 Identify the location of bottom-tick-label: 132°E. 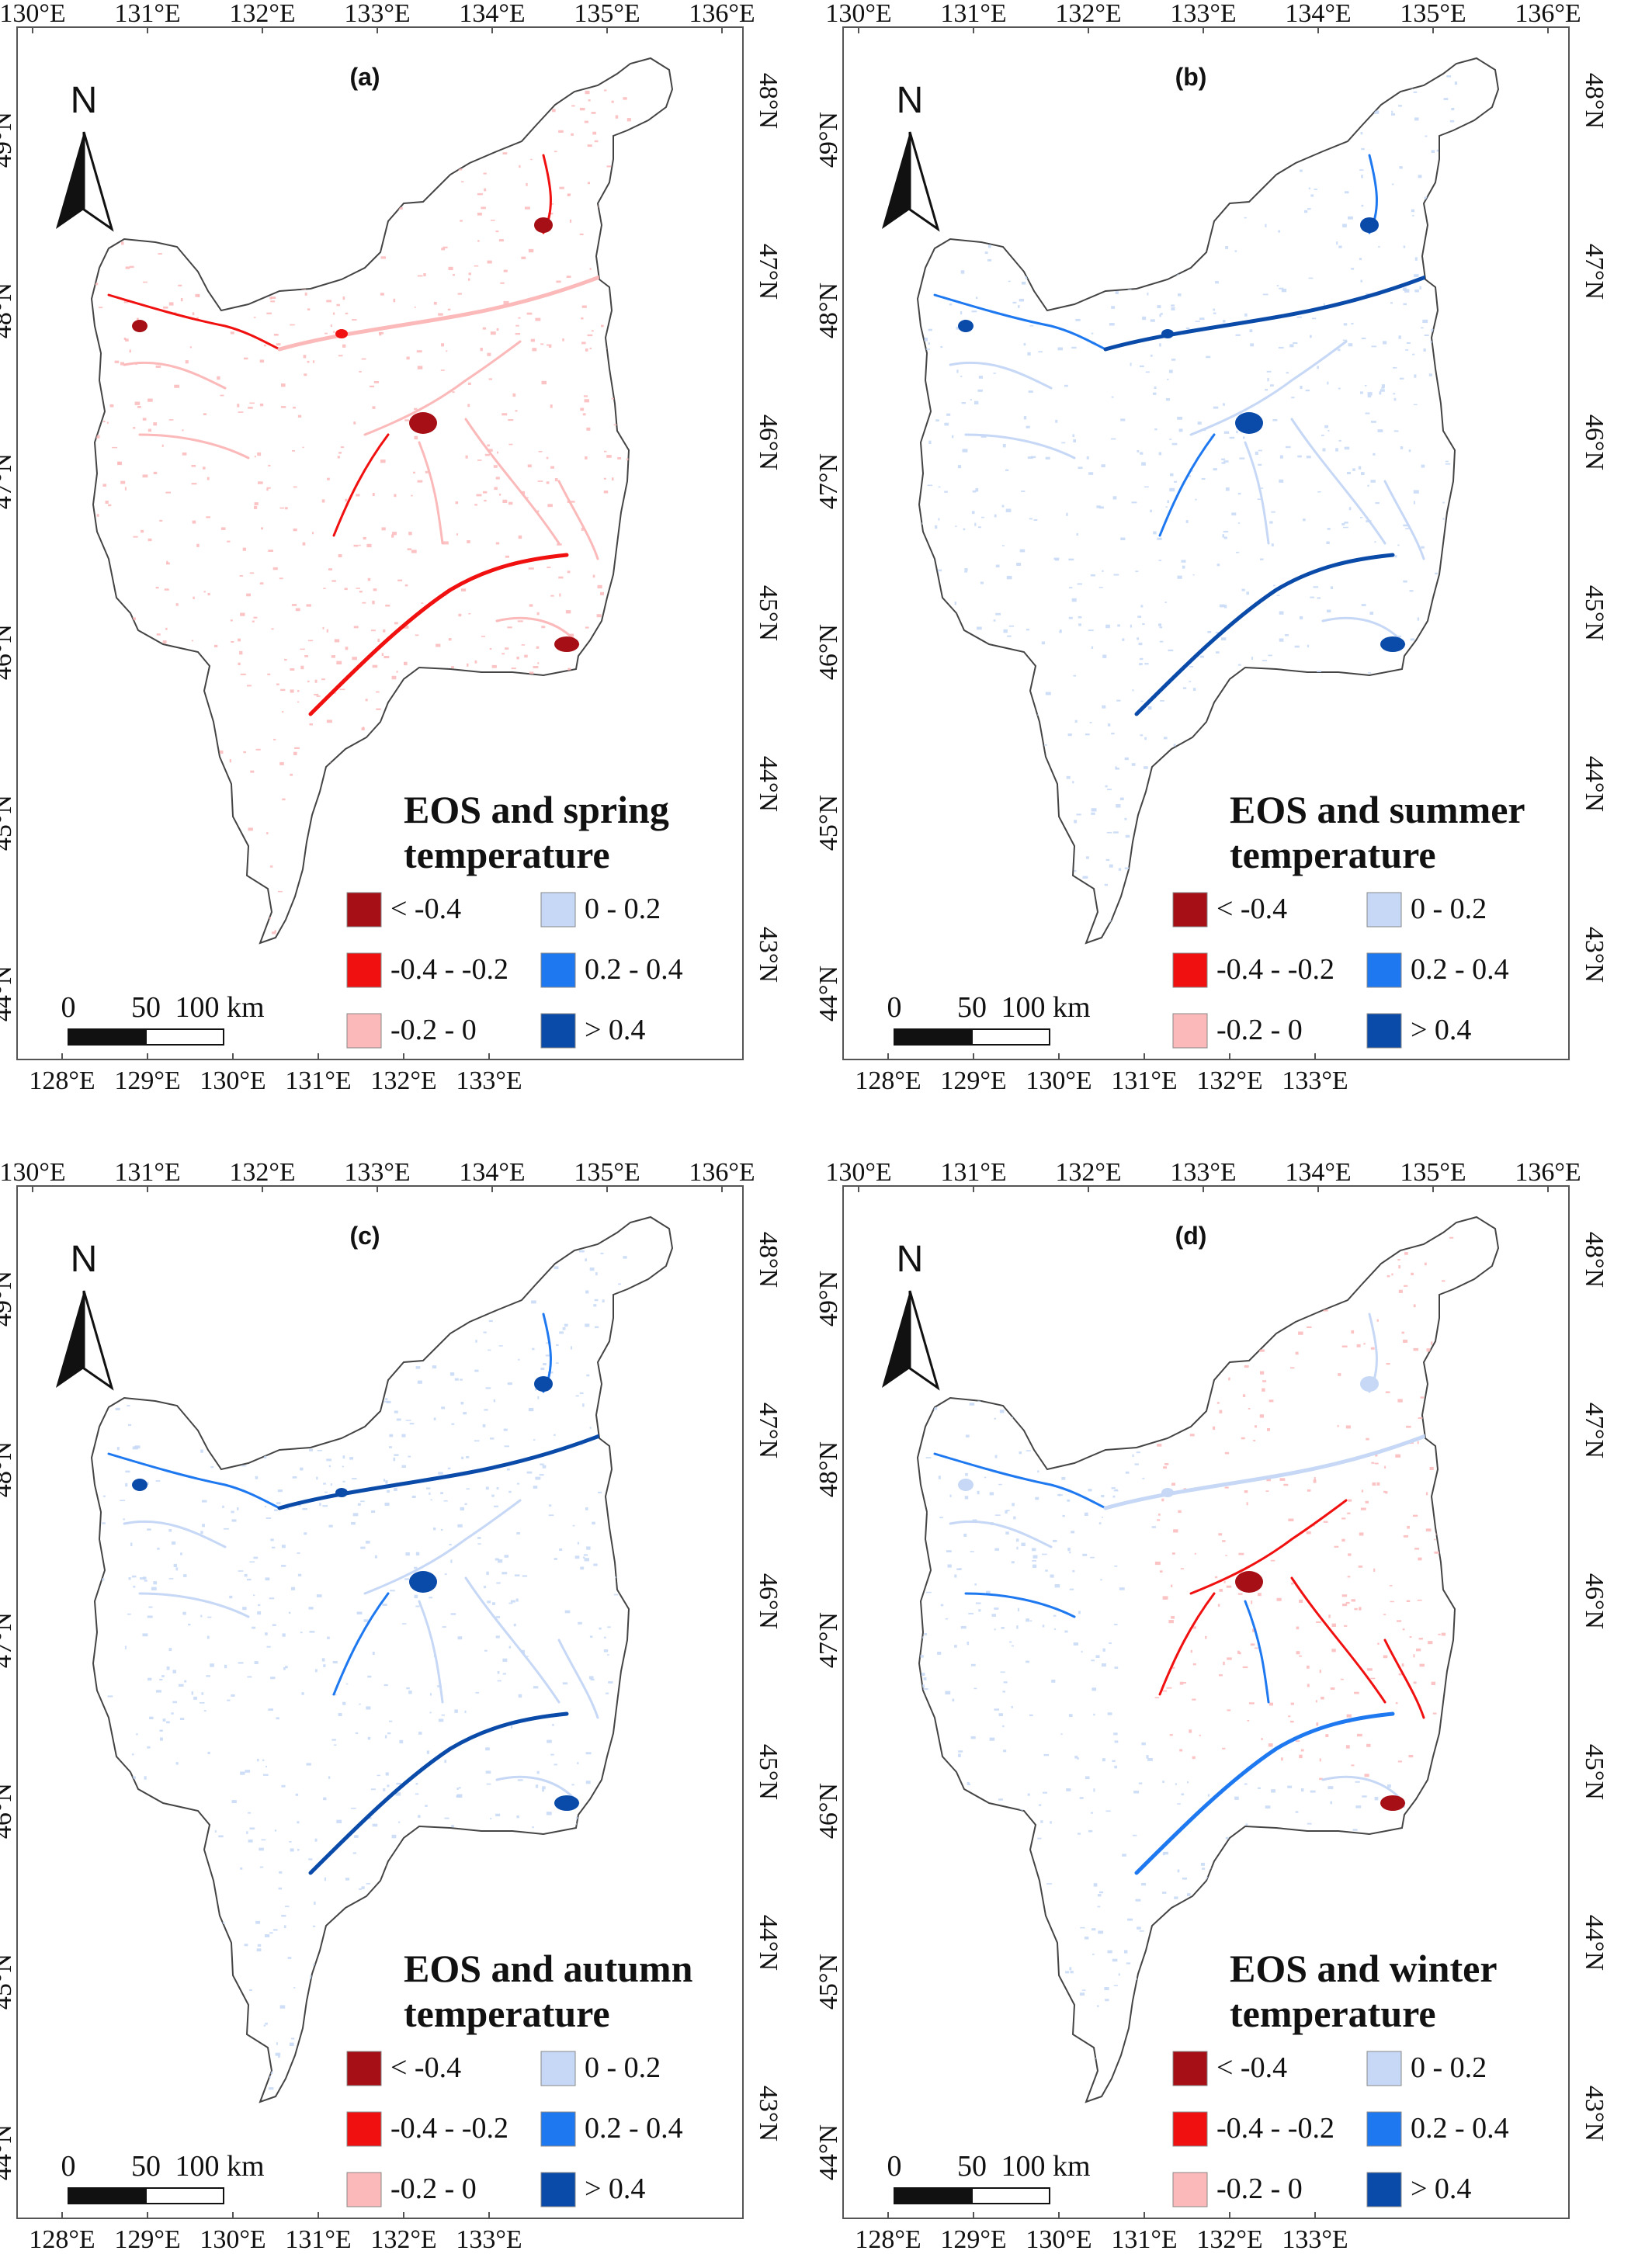
(403, 2239).